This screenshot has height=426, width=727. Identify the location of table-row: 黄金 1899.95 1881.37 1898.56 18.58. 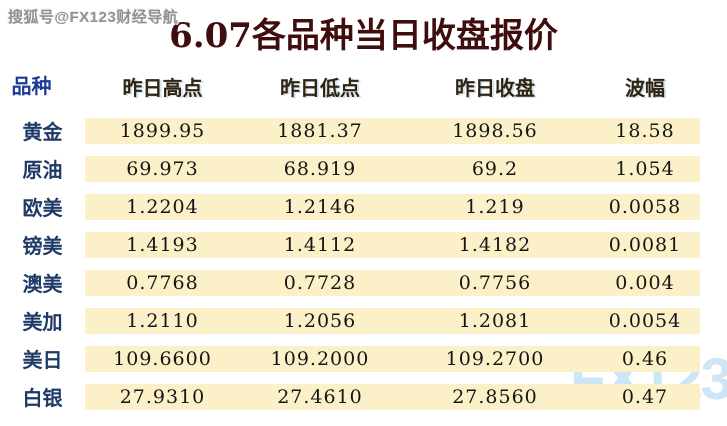
(363, 130).